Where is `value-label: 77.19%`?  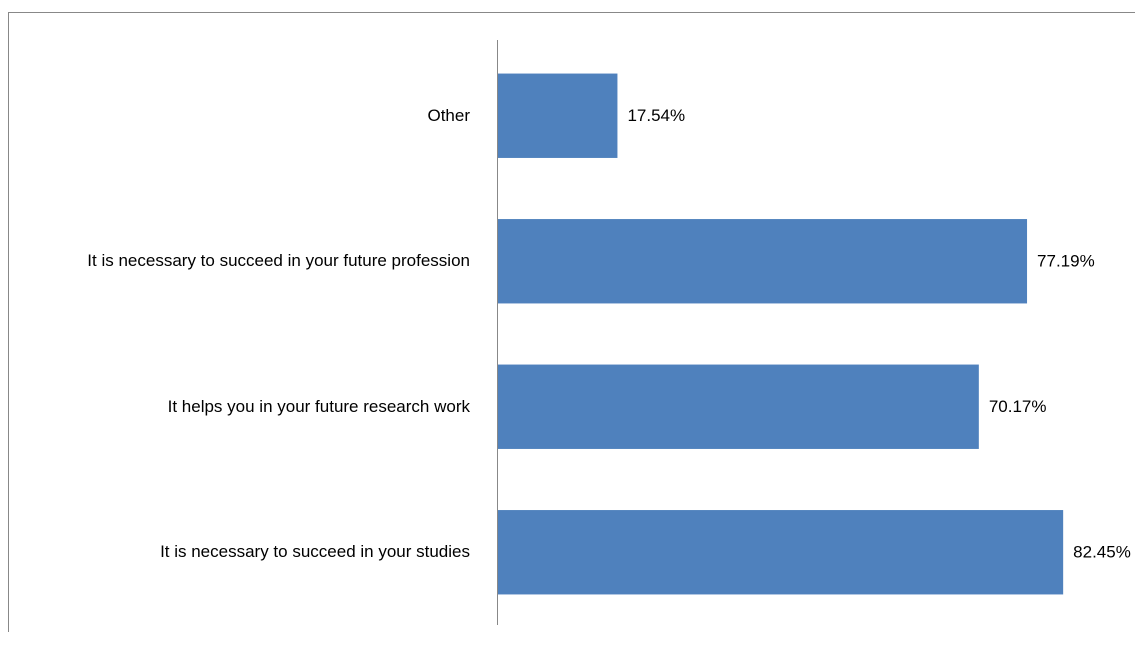
value-label: 77.19% is located at coordinates (1066, 261).